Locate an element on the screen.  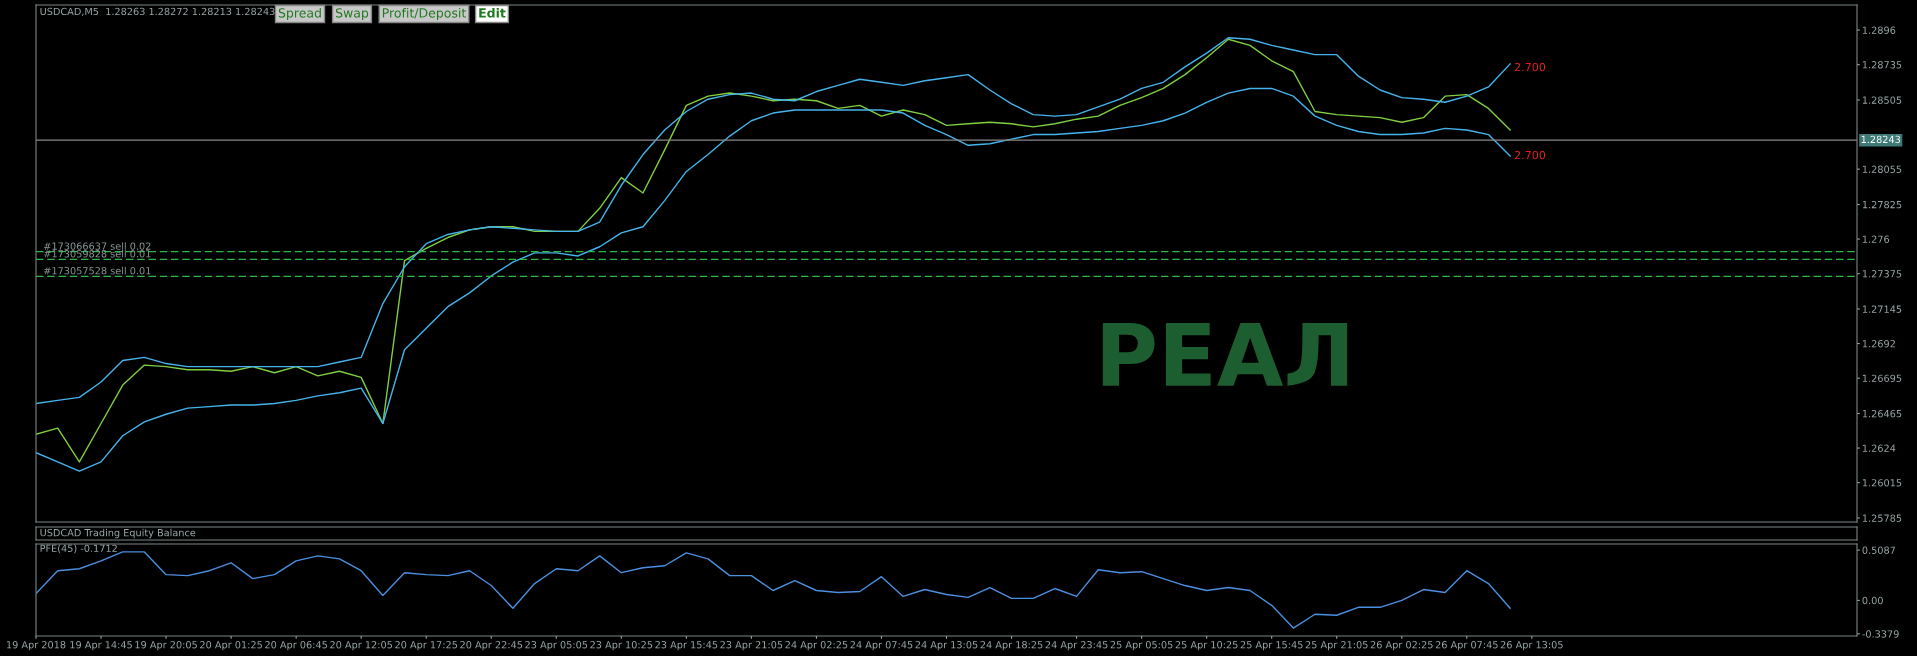
y-tick-label: 1.26465 is located at coordinates (1882, 413).